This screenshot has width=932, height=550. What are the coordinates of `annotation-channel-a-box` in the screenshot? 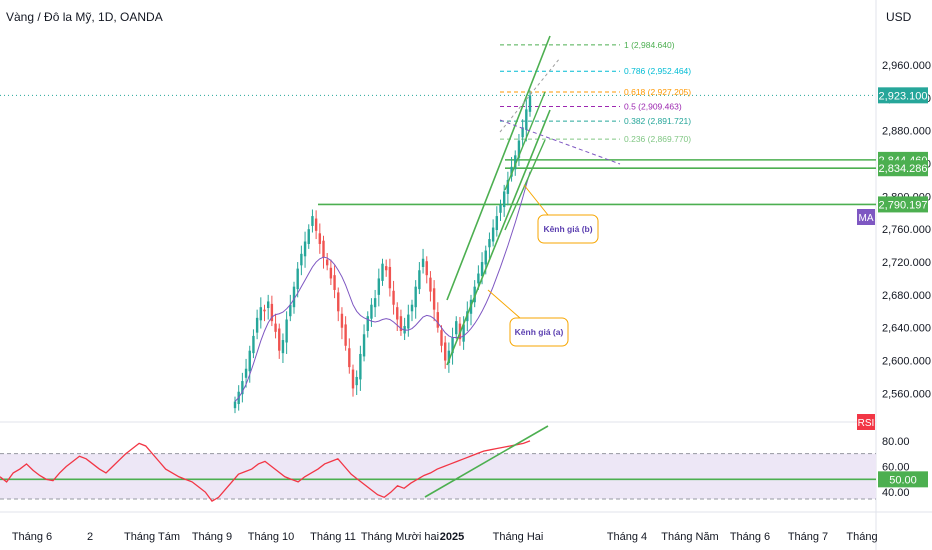 It's located at (539, 332).